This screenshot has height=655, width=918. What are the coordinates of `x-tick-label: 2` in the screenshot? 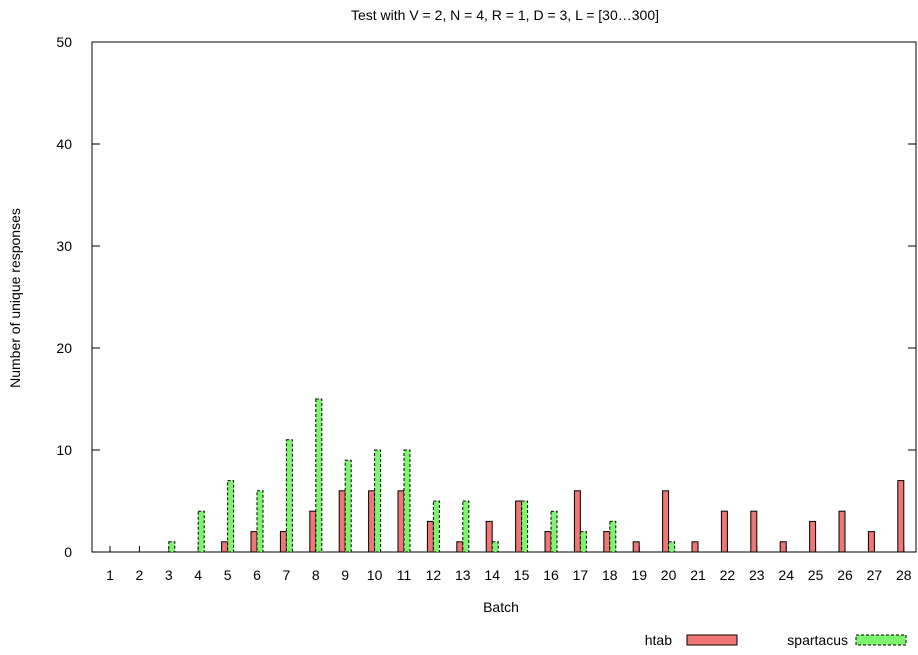 It's located at (140, 575).